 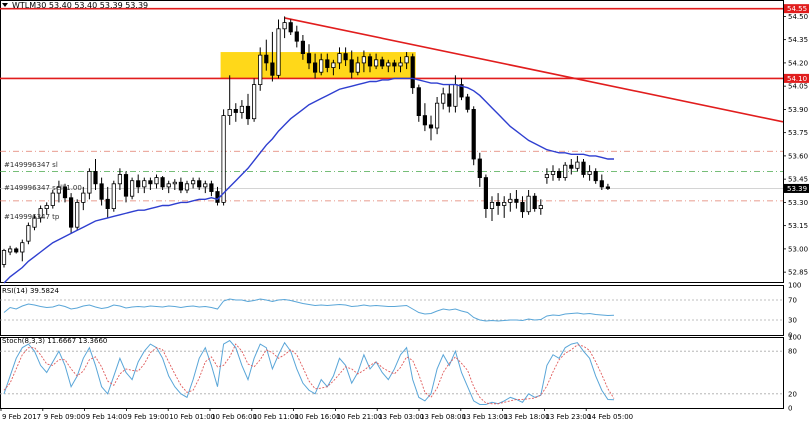 What do you see at coordinates (796, 78) in the screenshot?
I see `support-price-tag-bg` at bounding box center [796, 78].